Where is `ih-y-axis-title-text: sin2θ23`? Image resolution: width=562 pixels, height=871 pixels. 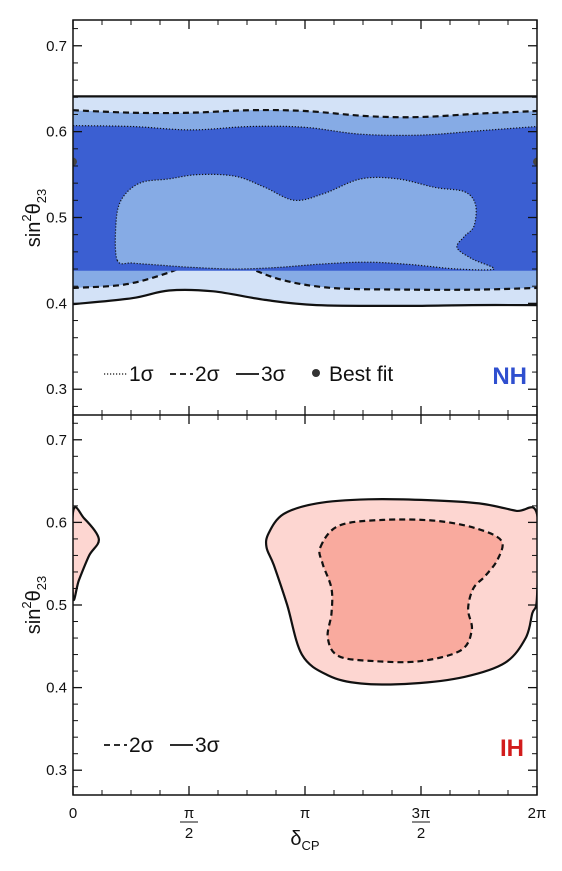
ih-y-axis-title-text: sin2θ23 is located at coordinates (34, 605).